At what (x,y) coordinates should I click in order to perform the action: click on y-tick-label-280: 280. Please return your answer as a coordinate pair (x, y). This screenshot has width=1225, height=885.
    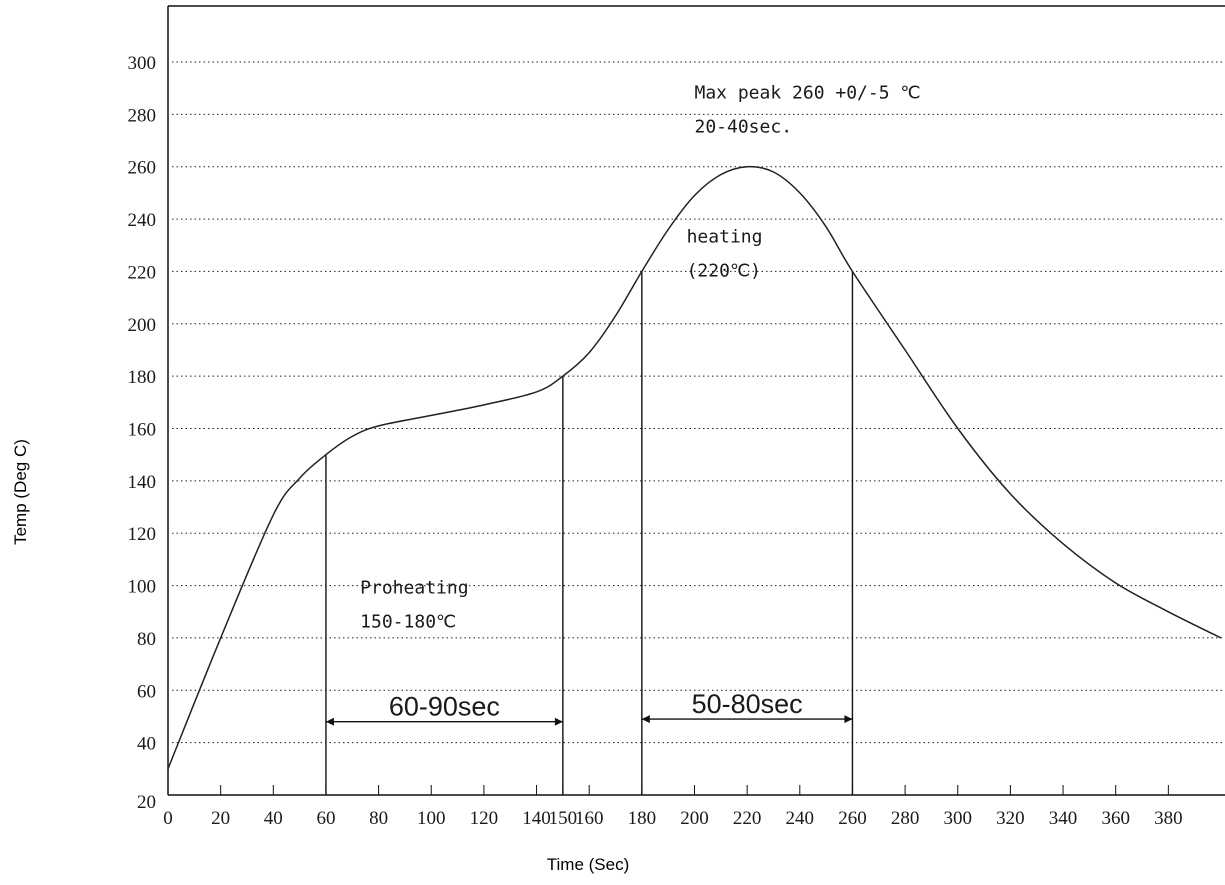
    Looking at the image, I should click on (142, 115).